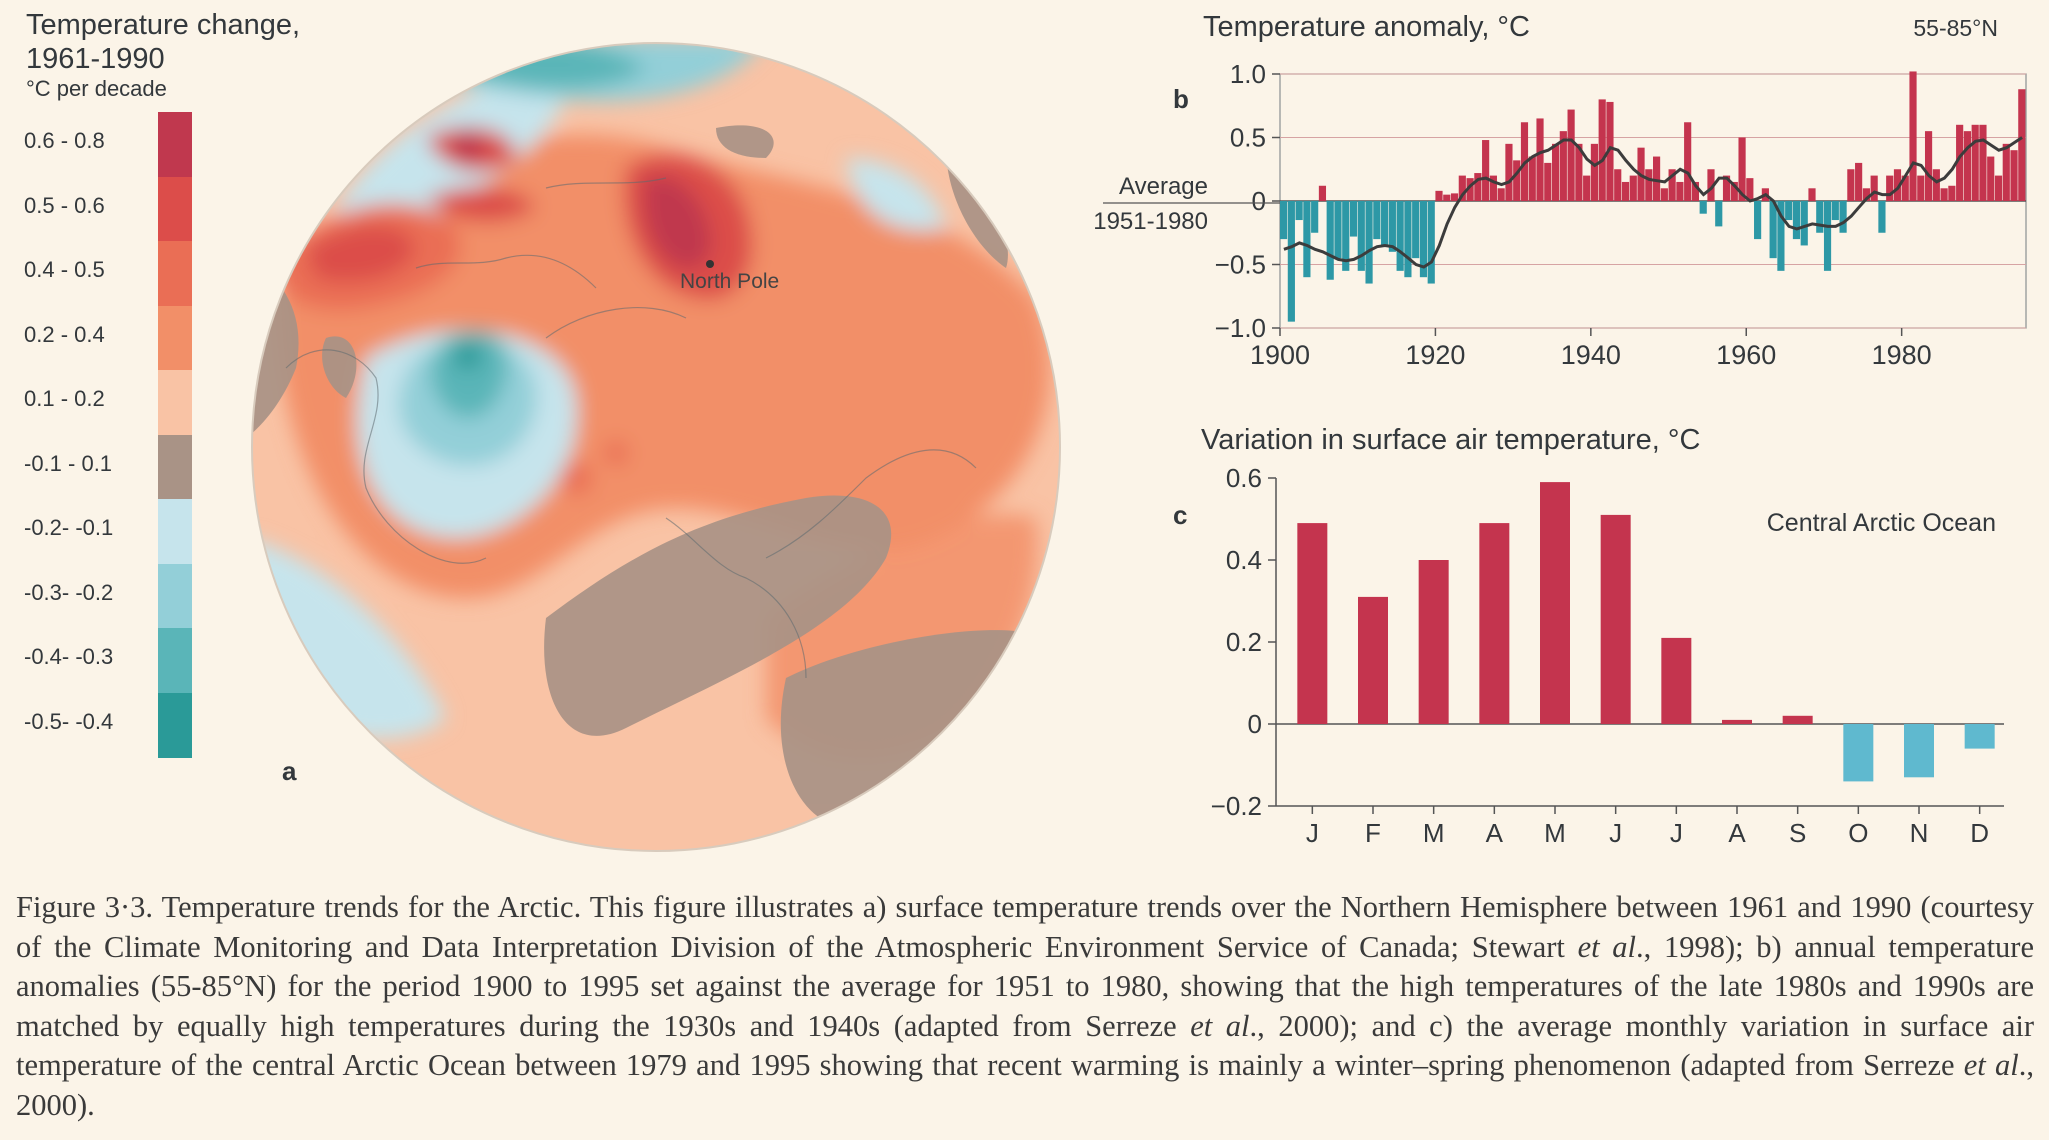 The width and height of the screenshot is (2049, 1140). What do you see at coordinates (1615, 833) in the screenshot?
I see `month-label: J` at bounding box center [1615, 833].